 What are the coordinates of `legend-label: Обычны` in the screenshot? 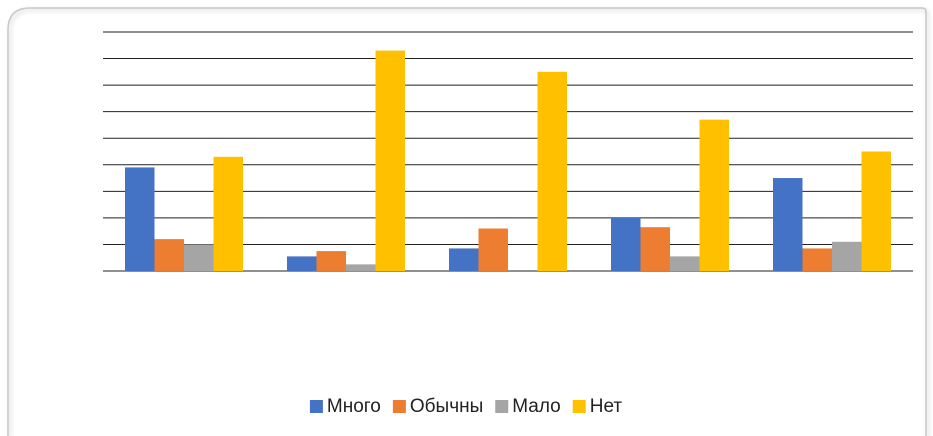 It's located at (446, 406).